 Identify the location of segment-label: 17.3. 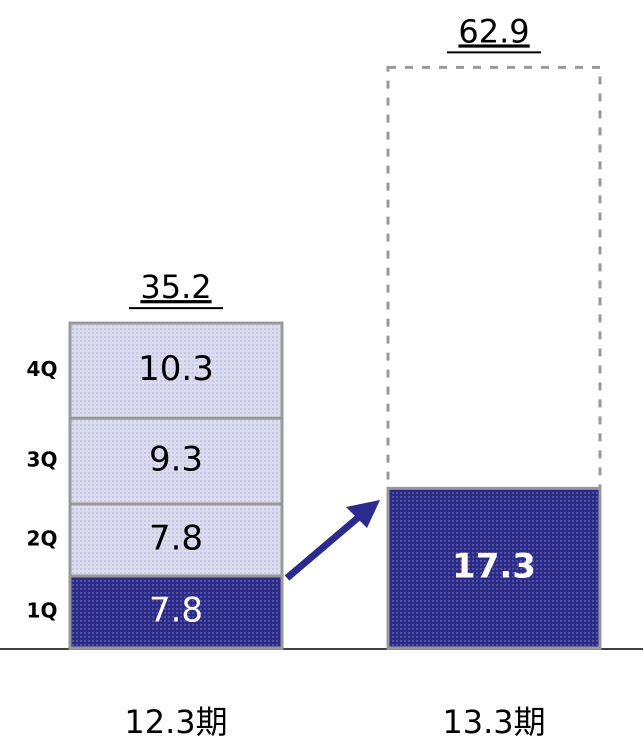
(494, 567).